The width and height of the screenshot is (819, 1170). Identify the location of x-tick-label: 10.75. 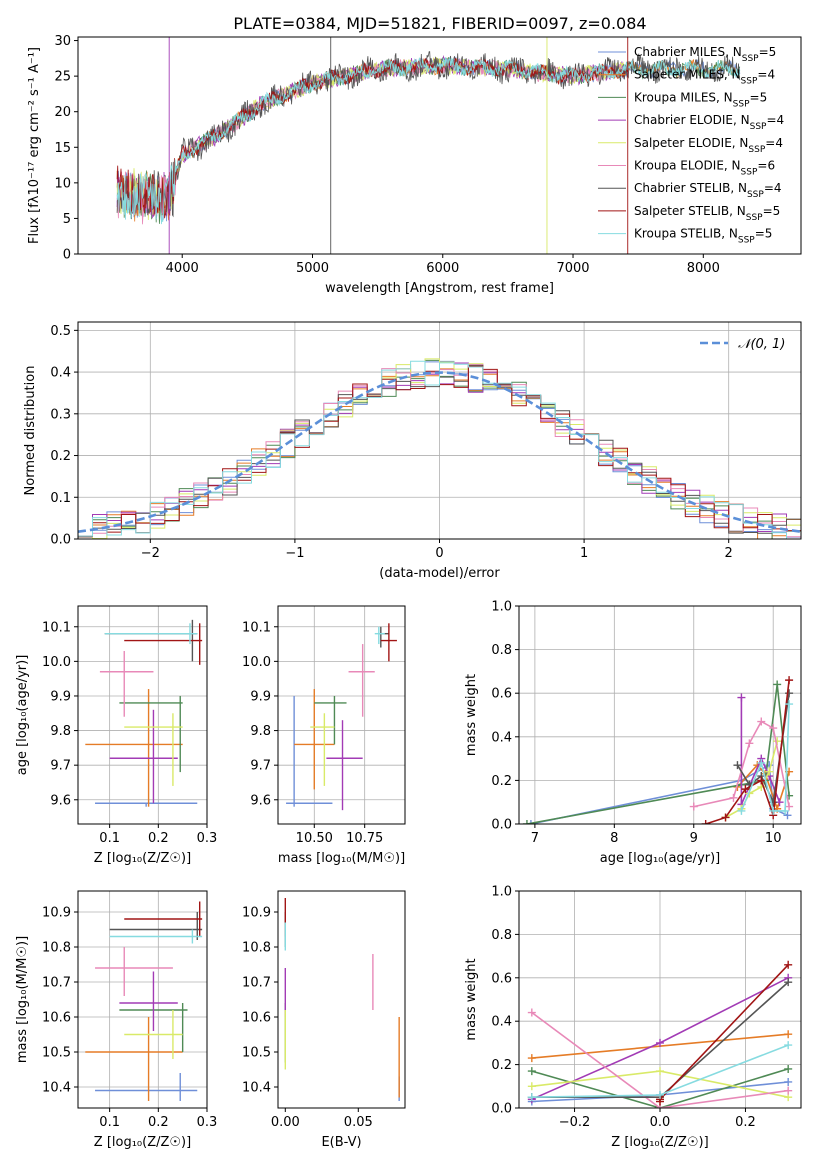
(364, 838).